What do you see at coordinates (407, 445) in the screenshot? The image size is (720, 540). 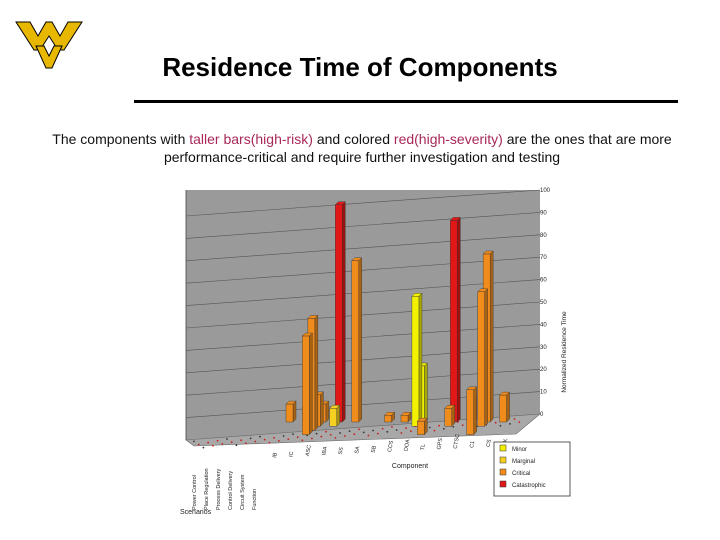 I see `x-tick-label: DOA` at bounding box center [407, 445].